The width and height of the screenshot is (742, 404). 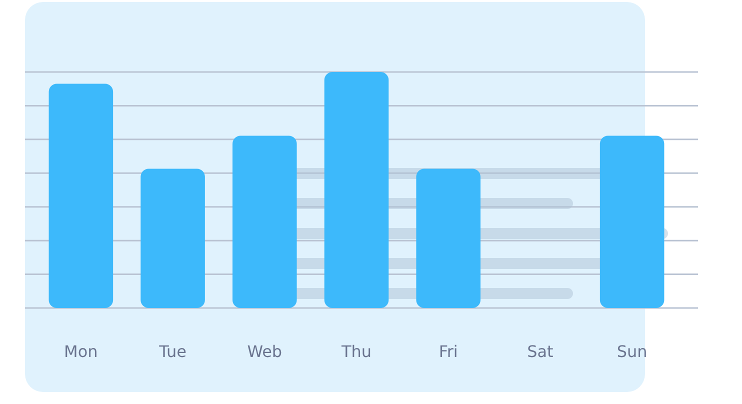 I want to click on x-tick-label: Thu, so click(x=356, y=351).